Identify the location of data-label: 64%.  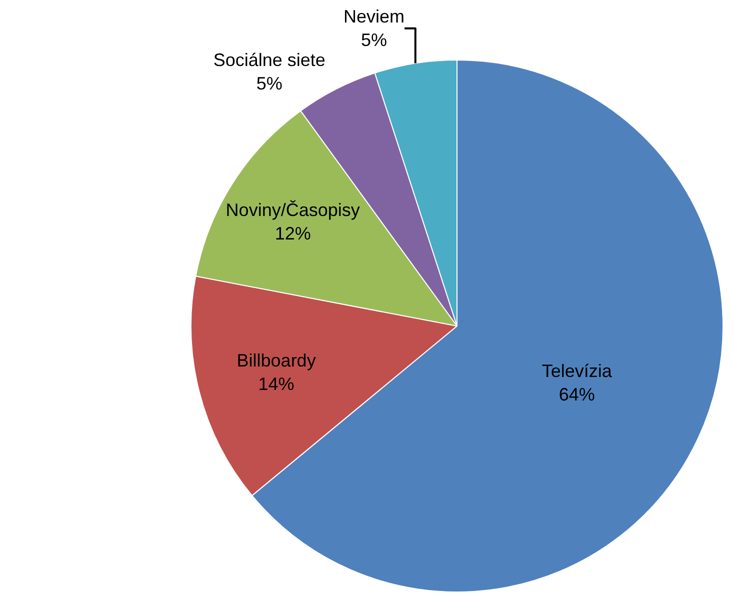
(576, 394).